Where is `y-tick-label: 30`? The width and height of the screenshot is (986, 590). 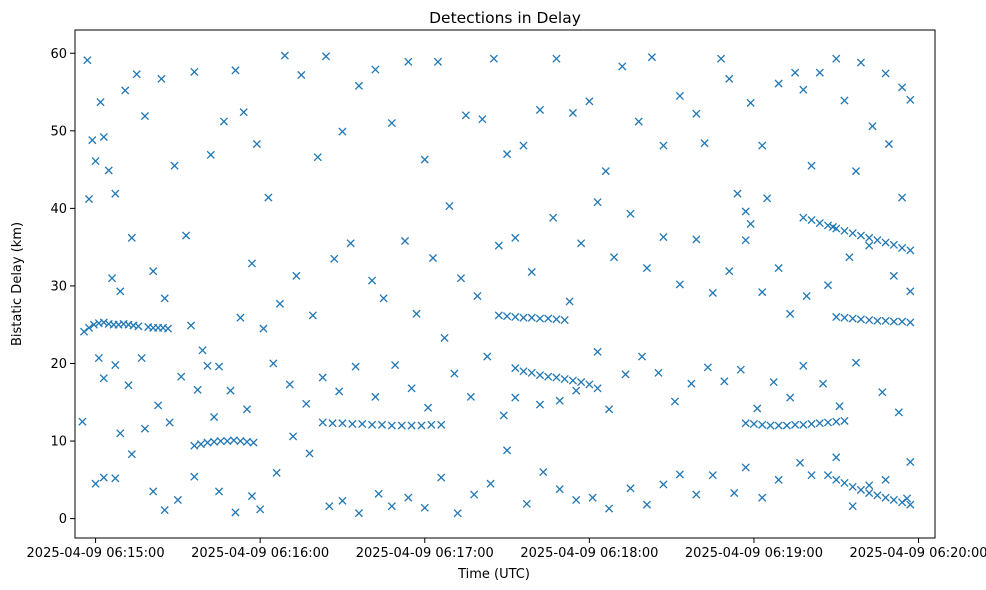
y-tick-label: 30 is located at coordinates (58, 286).